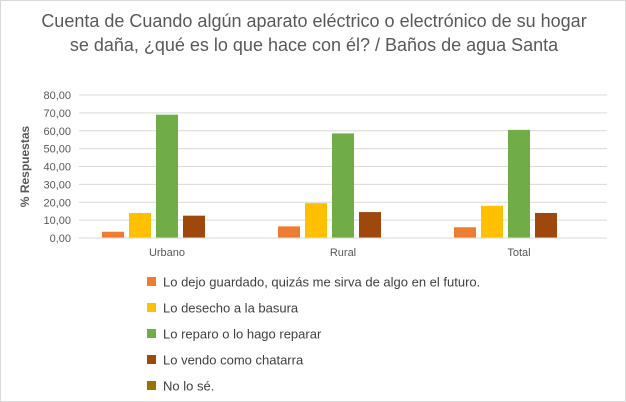 Image resolution: width=626 pixels, height=402 pixels. What do you see at coordinates (57, 221) in the screenshot?
I see `y-tick-label: 10,00` at bounding box center [57, 221].